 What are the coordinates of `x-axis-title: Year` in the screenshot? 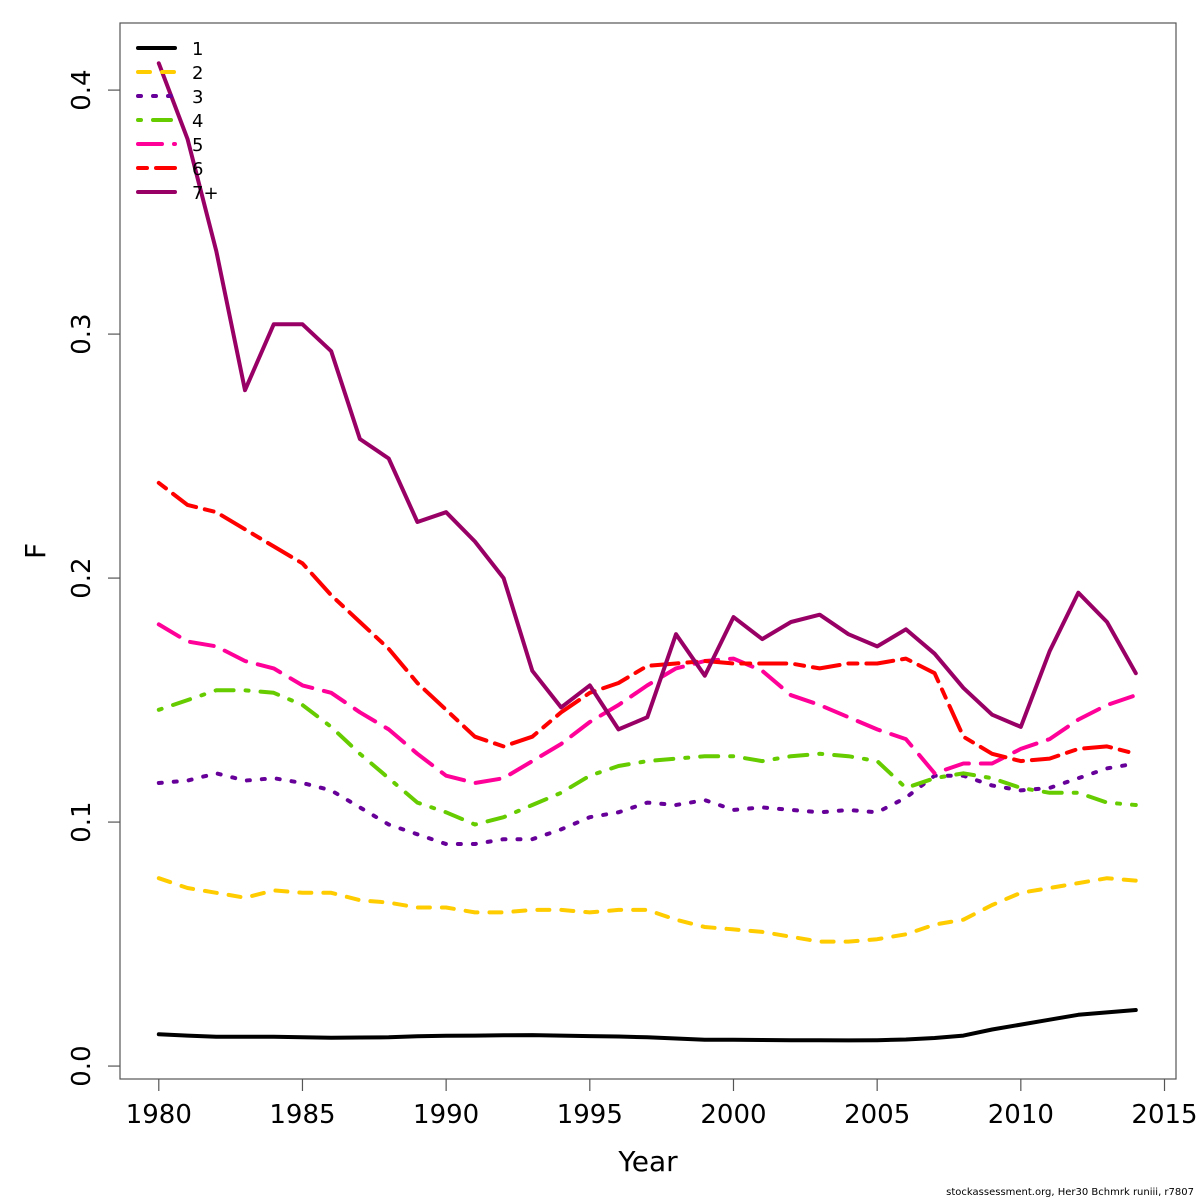 It's located at (647, 1161).